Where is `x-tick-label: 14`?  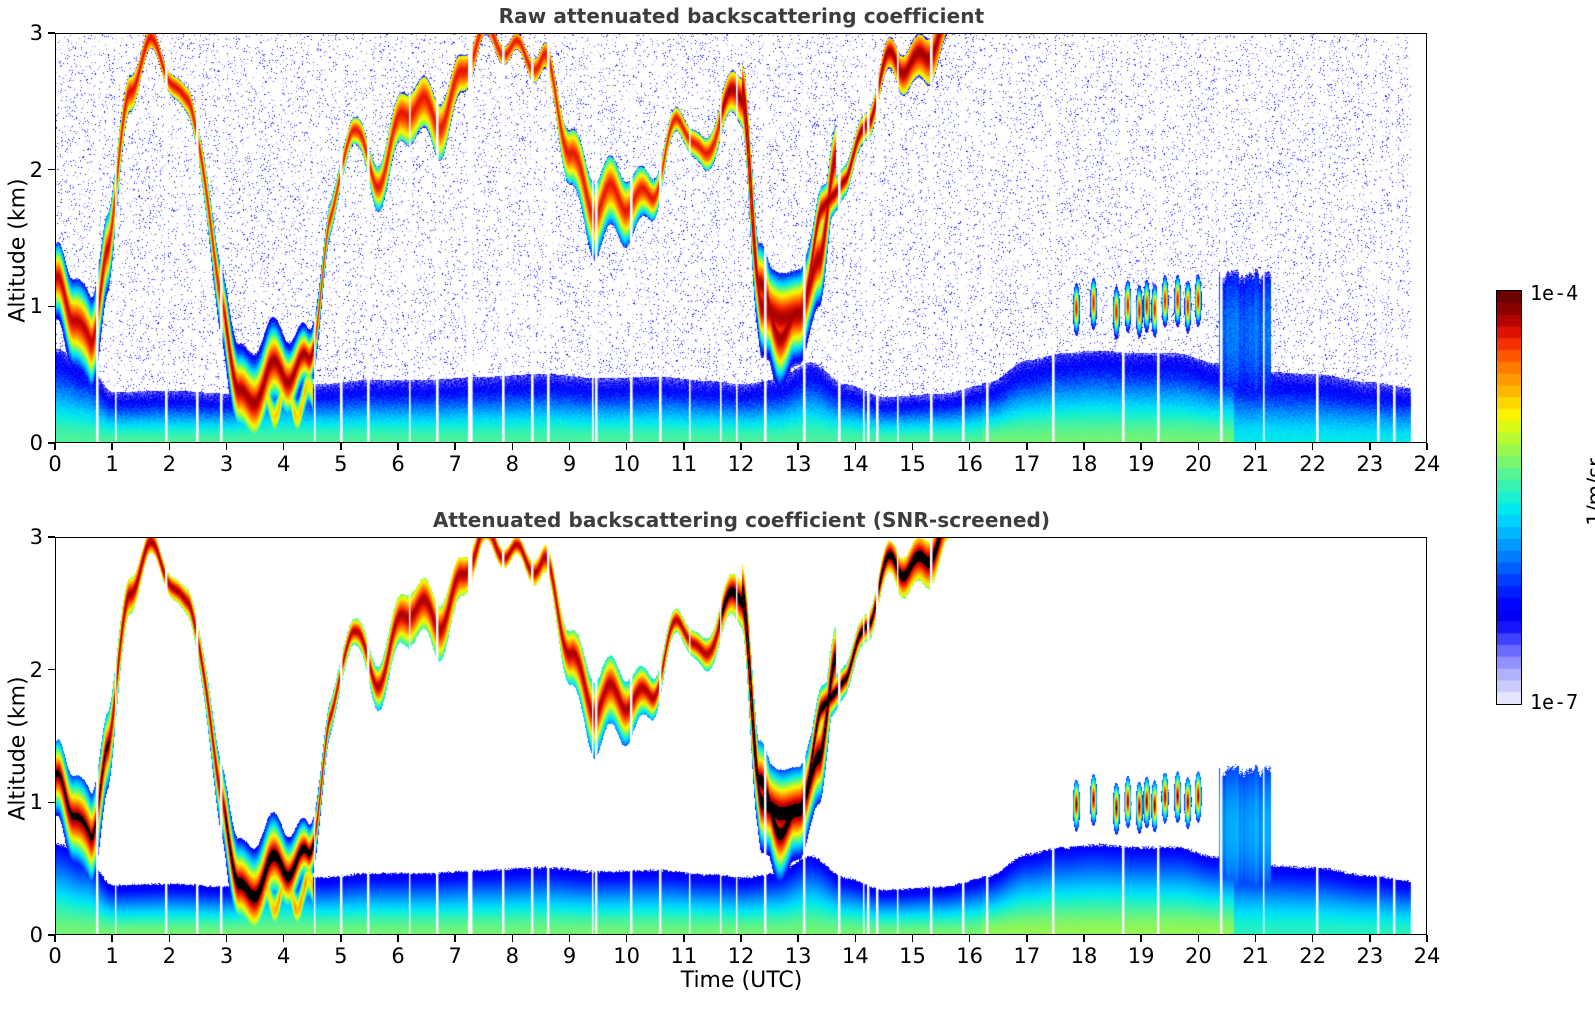 x-tick-label: 14 is located at coordinates (855, 956).